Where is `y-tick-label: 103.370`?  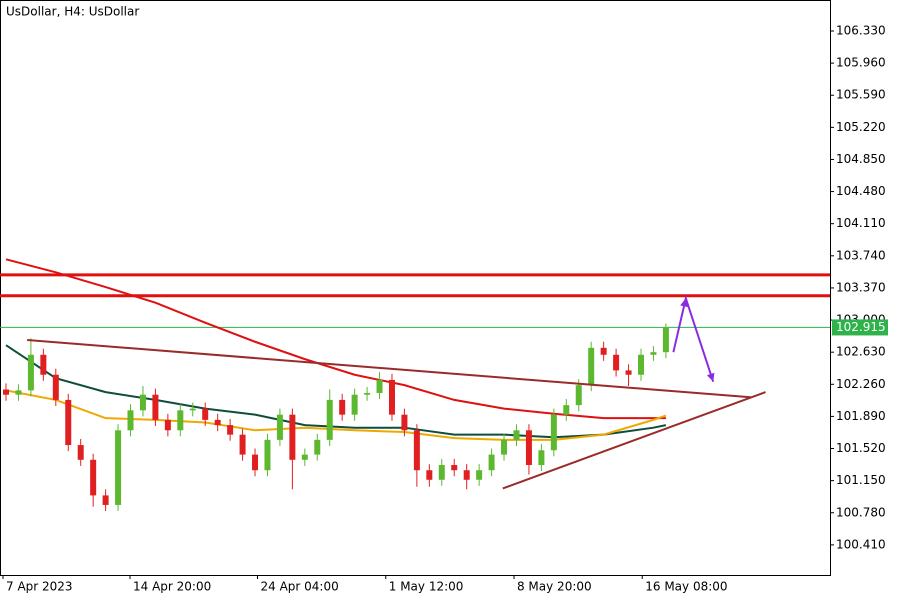 y-tick-label: 103.370 is located at coordinates (861, 287).